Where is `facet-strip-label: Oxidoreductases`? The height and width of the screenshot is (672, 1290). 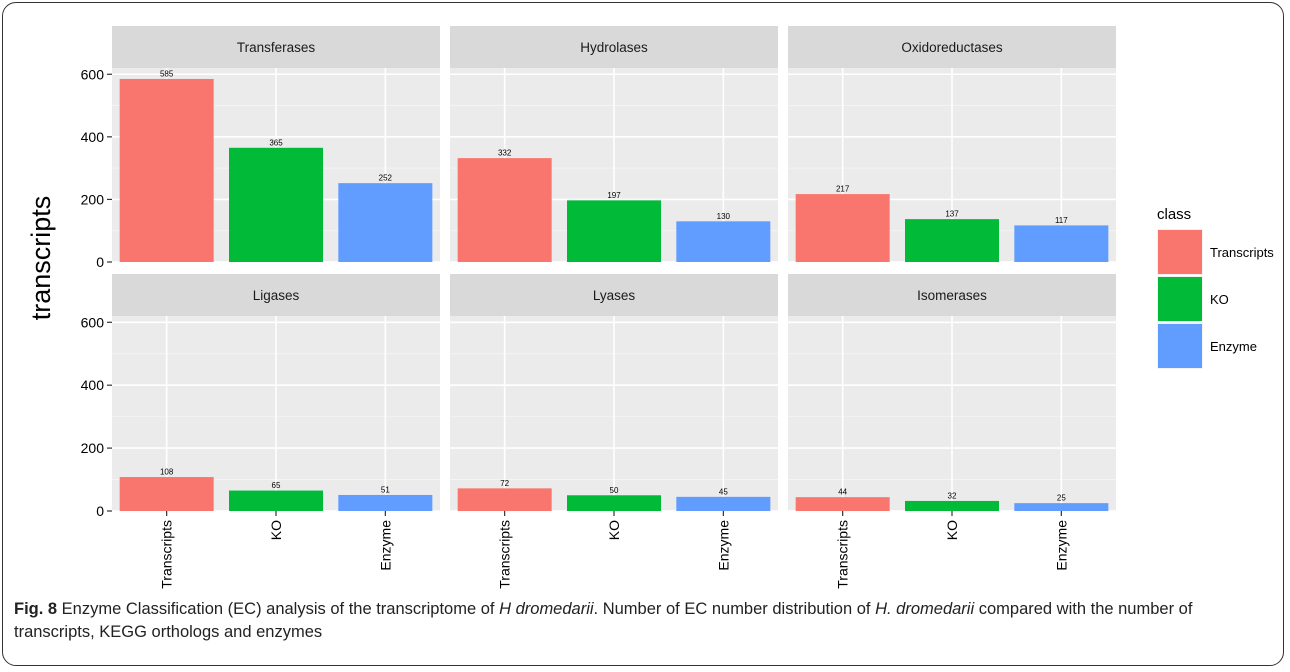
facet-strip-label: Oxidoreductases is located at coordinates (952, 47).